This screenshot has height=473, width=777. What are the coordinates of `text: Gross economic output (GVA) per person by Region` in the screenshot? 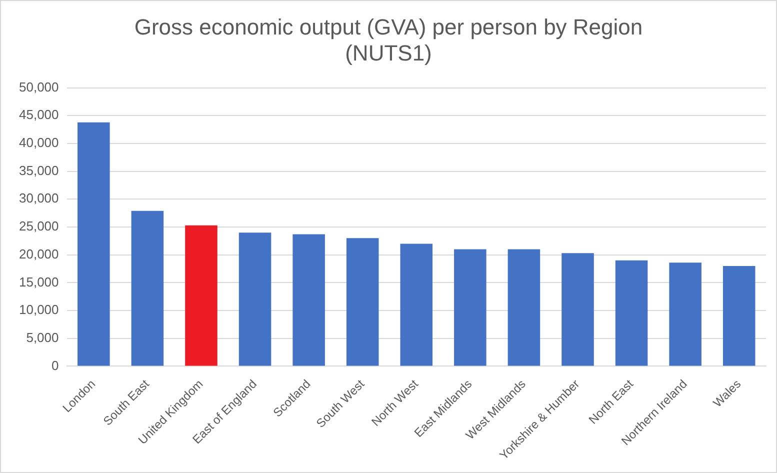 It's located at (388, 27).